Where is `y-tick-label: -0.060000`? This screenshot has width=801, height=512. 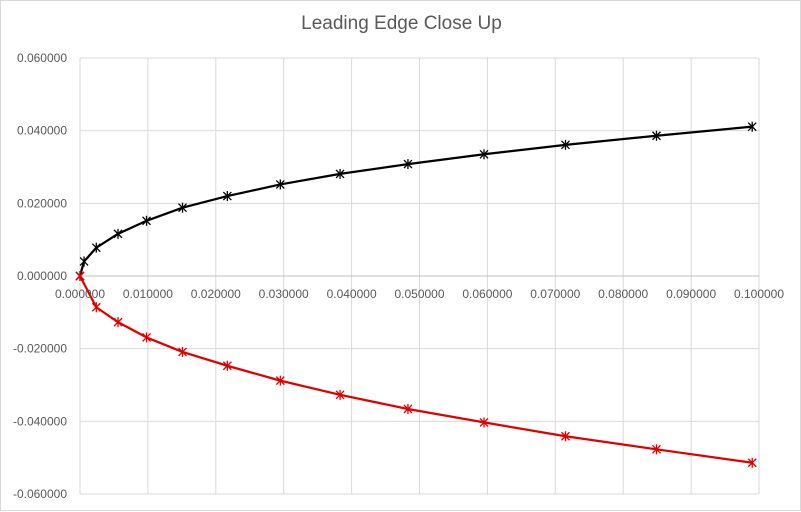
y-tick-label: -0.060000 is located at coordinates (40, 494).